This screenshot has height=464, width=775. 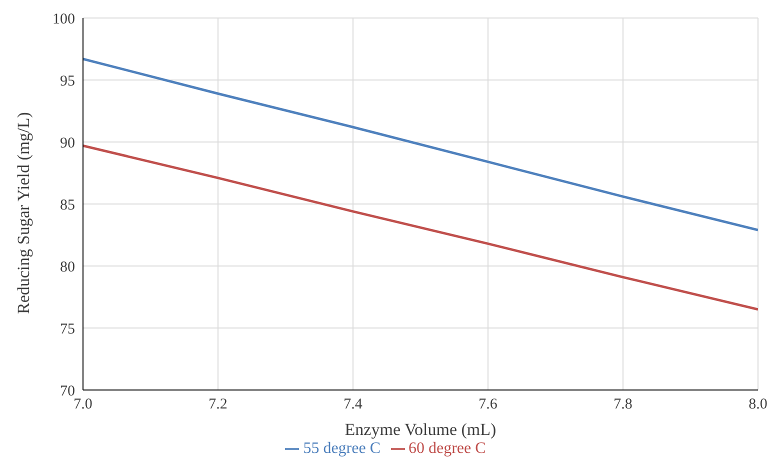 I want to click on y-tick-label: 90, so click(x=67, y=143).